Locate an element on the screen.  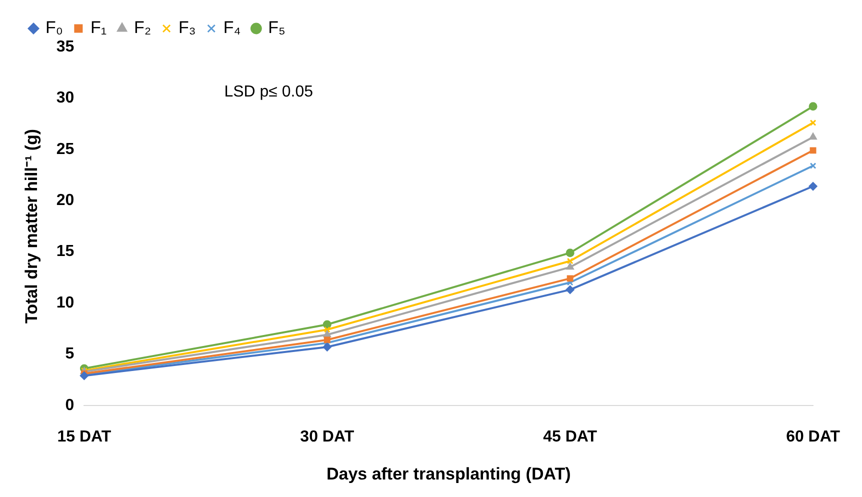
x-tick-label: 30 DAT is located at coordinates (327, 437).